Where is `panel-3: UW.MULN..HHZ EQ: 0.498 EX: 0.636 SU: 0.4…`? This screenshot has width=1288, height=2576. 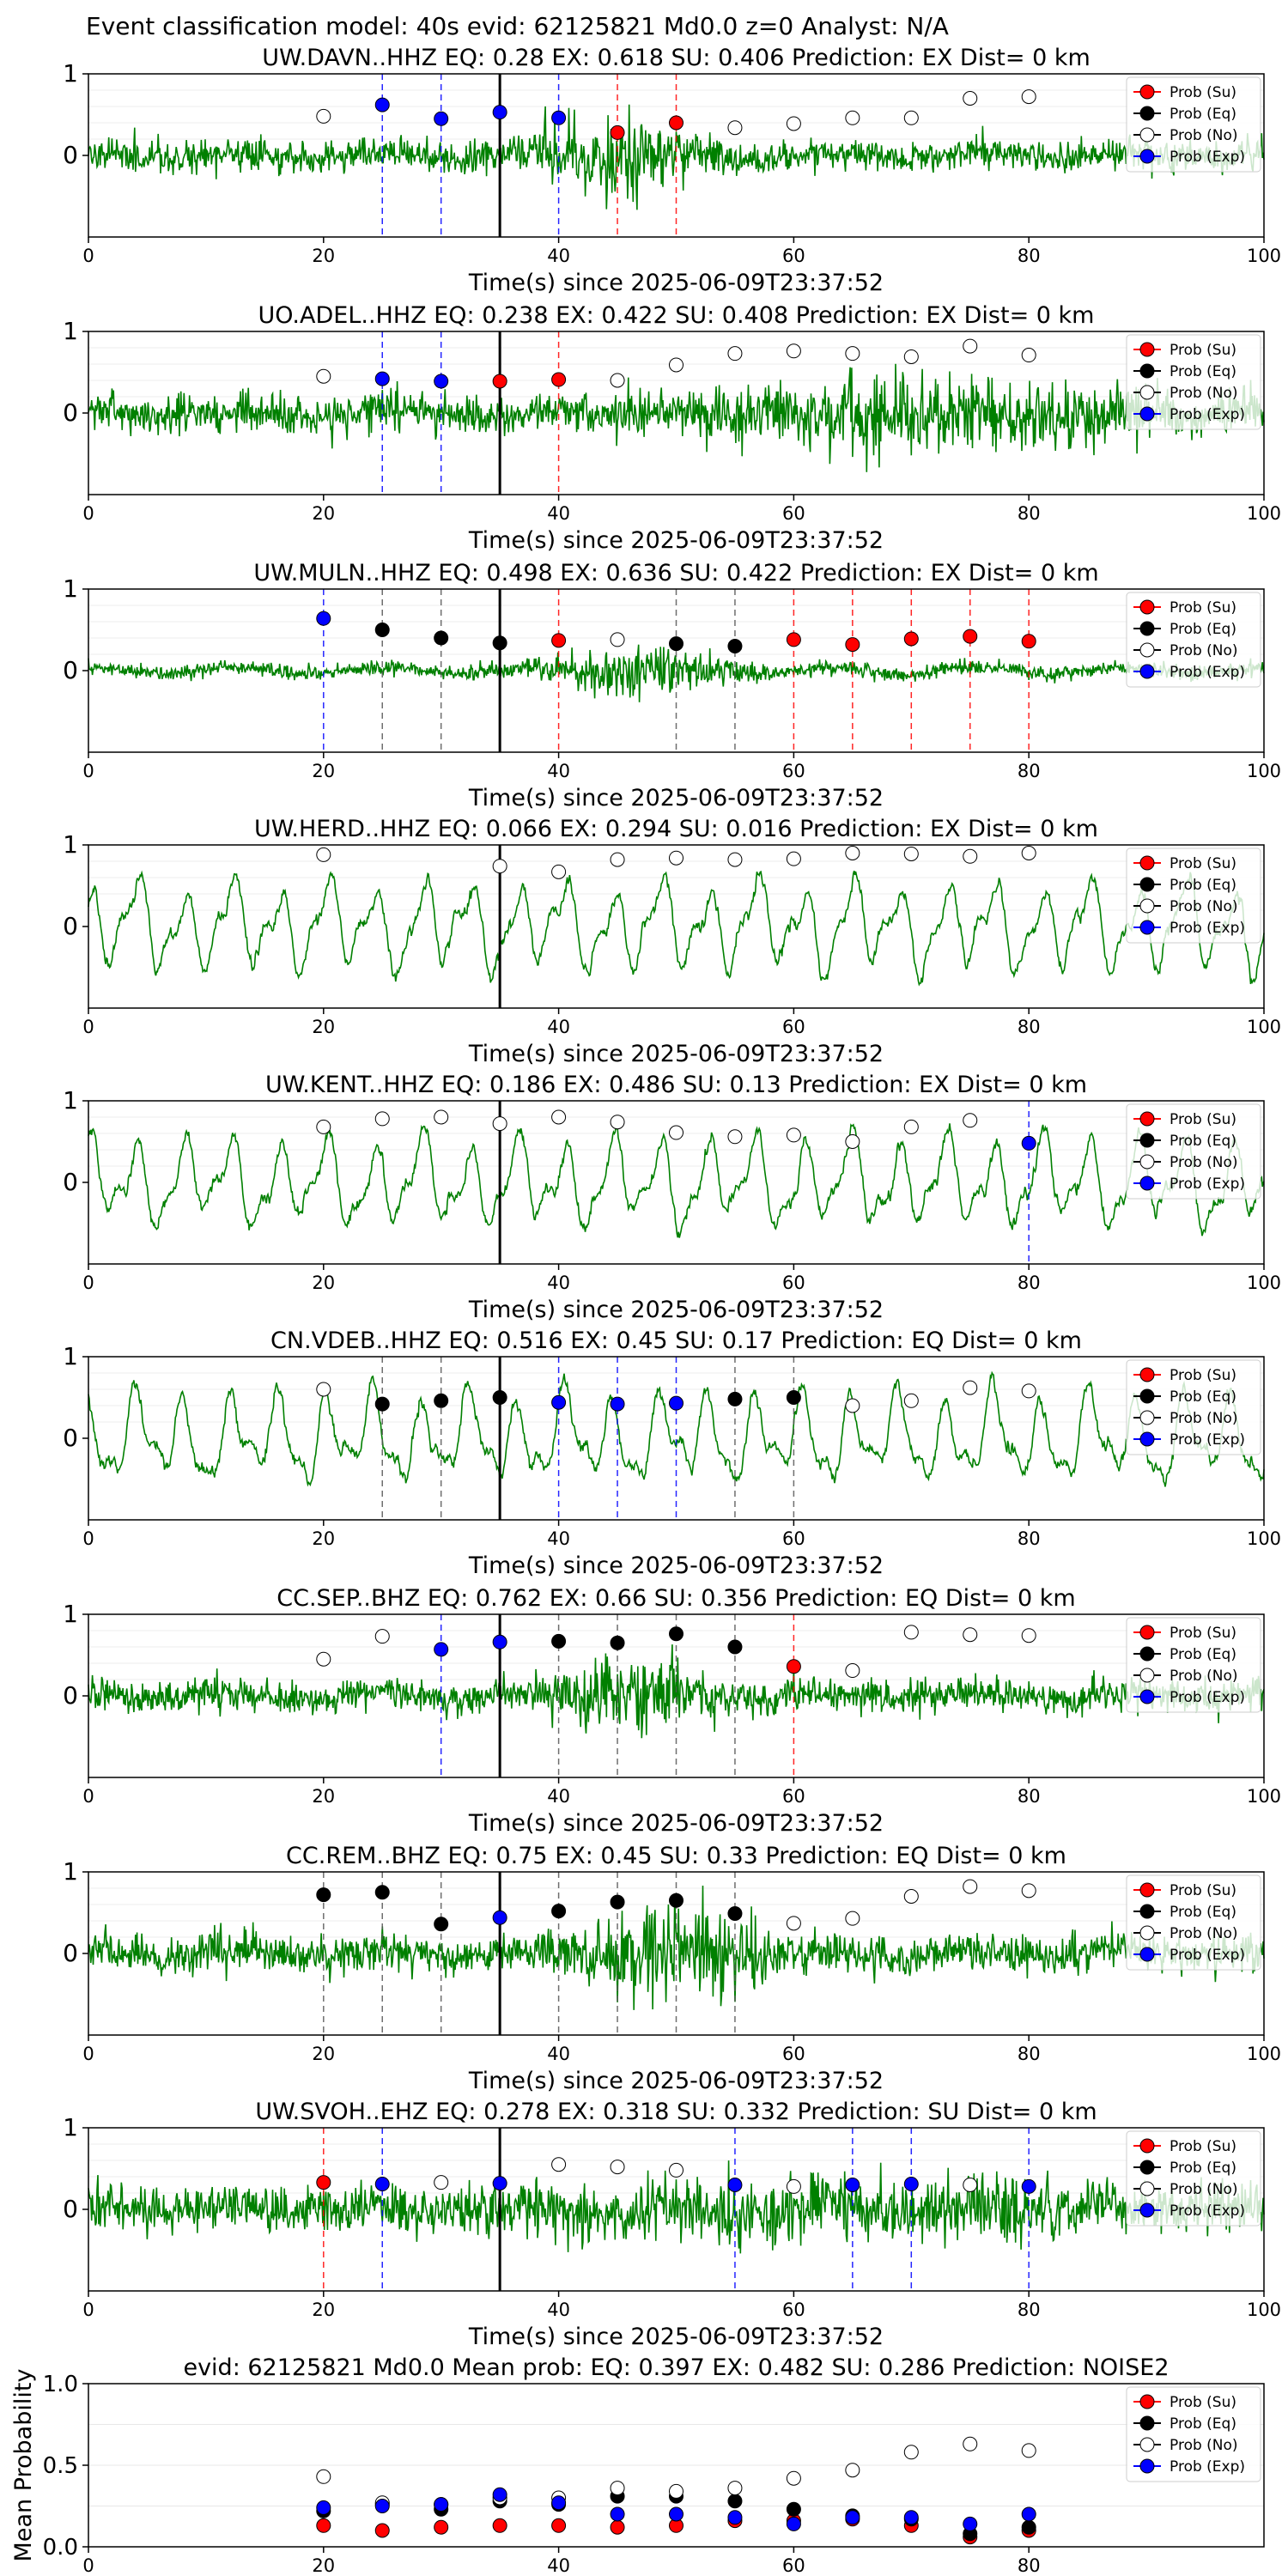 panel-3: UW.MULN..HHZ EQ: 0.498 EX: 0.636 SU: 0.4… is located at coordinates (672, 685).